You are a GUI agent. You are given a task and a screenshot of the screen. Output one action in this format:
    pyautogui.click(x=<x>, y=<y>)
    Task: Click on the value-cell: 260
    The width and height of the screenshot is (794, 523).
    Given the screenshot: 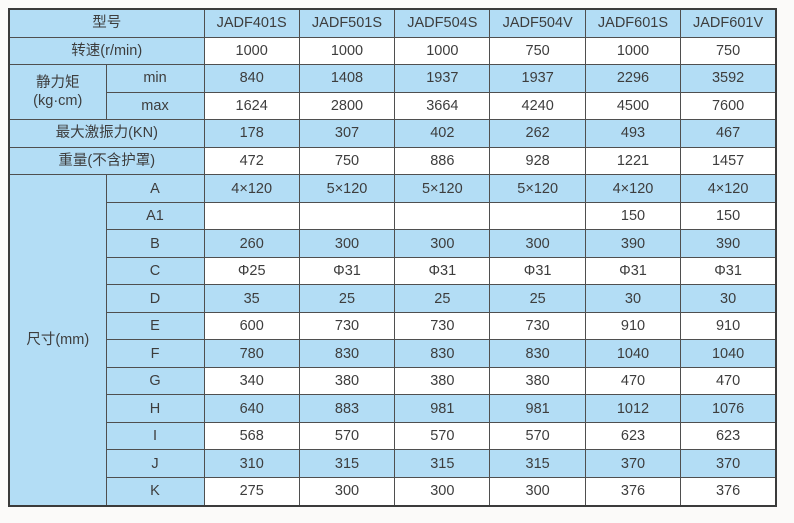 What is the action you would take?
    pyautogui.click(x=251, y=243)
    